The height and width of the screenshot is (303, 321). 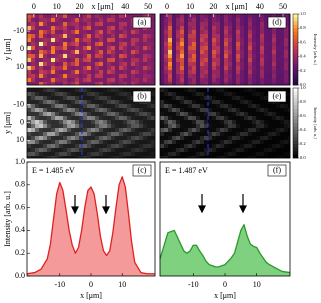 What do you see at coordinates (277, 96) in the screenshot?
I see `panel-label: (e)` at bounding box center [277, 96].